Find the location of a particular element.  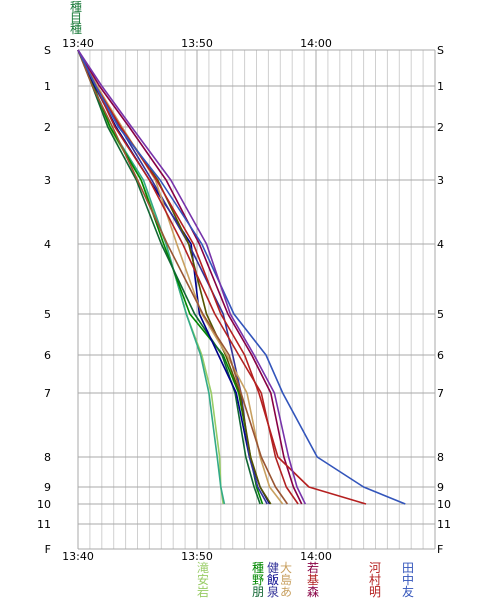

y-tick-label-left: 5 is located at coordinates (47, 314).